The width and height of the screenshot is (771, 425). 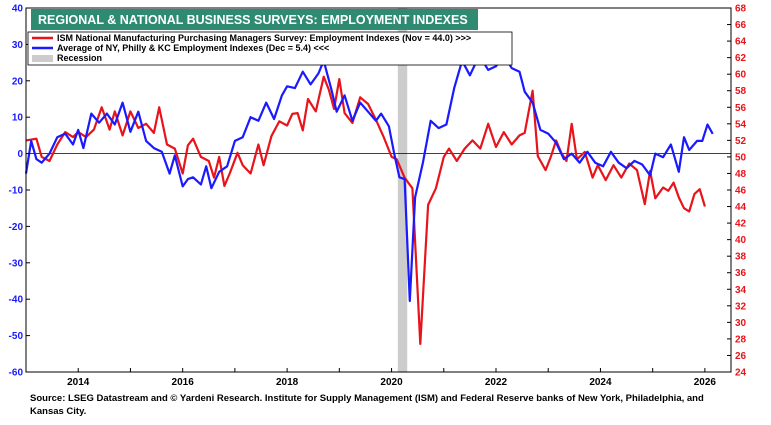 I want to click on left-tick-label: -10, so click(x=16, y=191).